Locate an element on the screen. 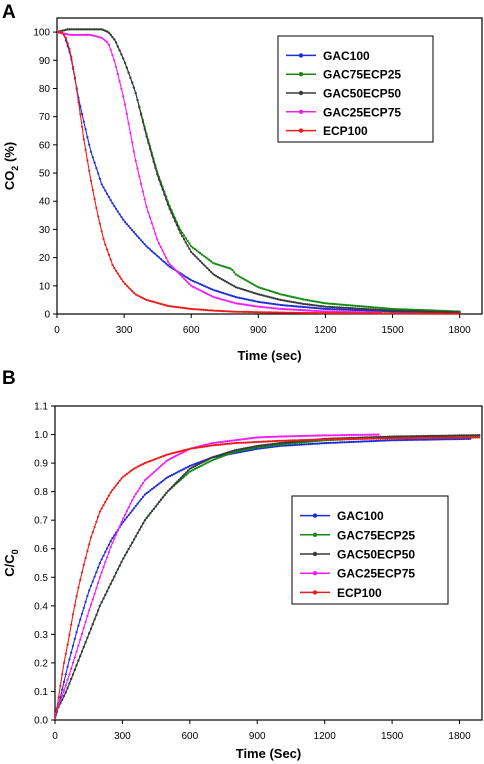 The width and height of the screenshot is (484, 764). y-tick-label: 60 is located at coordinates (45, 145).